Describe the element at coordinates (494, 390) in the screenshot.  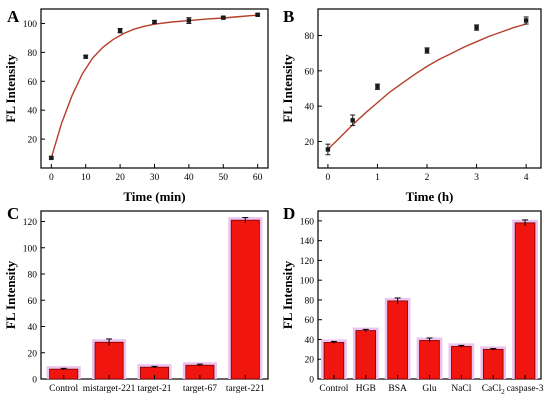
I see `category-label: CaCl2` at that location.